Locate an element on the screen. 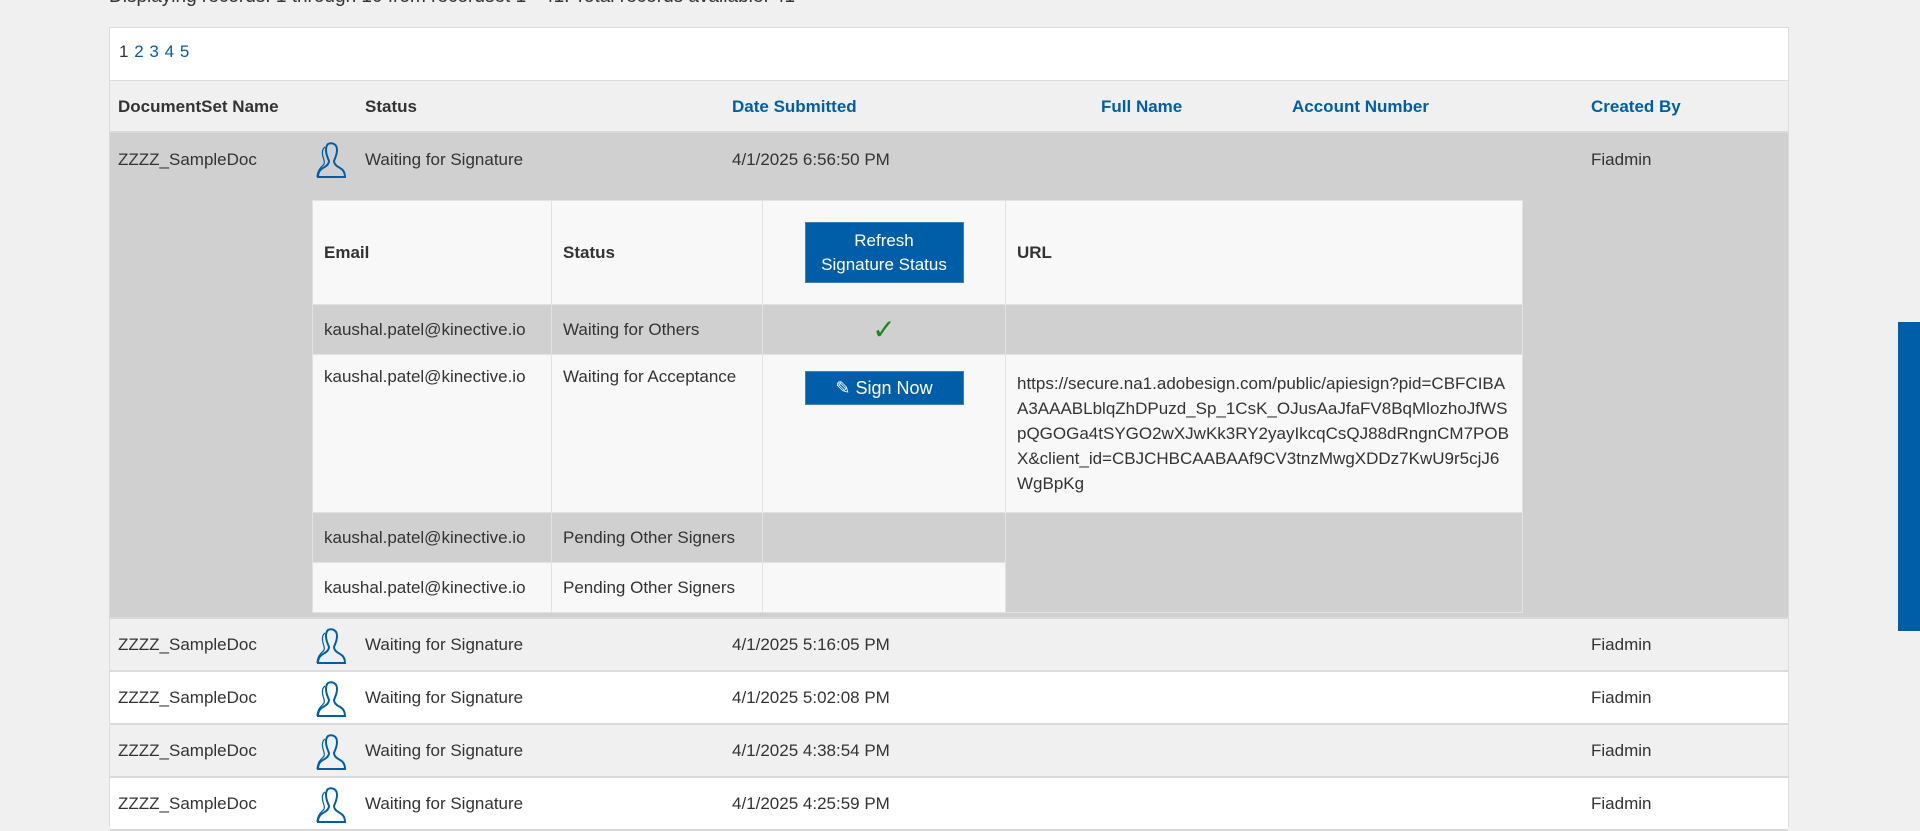  col-date-sort: Date Submitted is located at coordinates (794, 106).